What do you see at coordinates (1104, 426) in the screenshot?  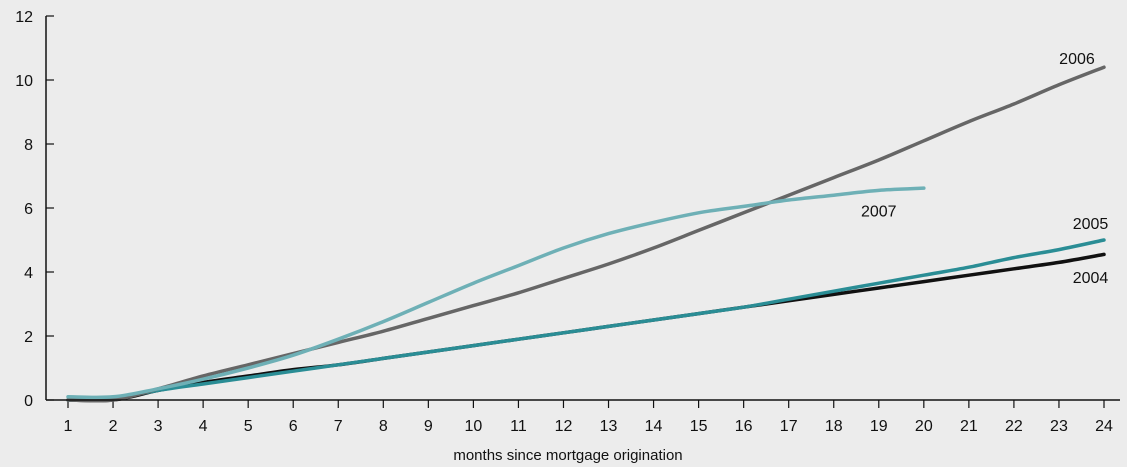 I see `x-tick-label: 24` at bounding box center [1104, 426].